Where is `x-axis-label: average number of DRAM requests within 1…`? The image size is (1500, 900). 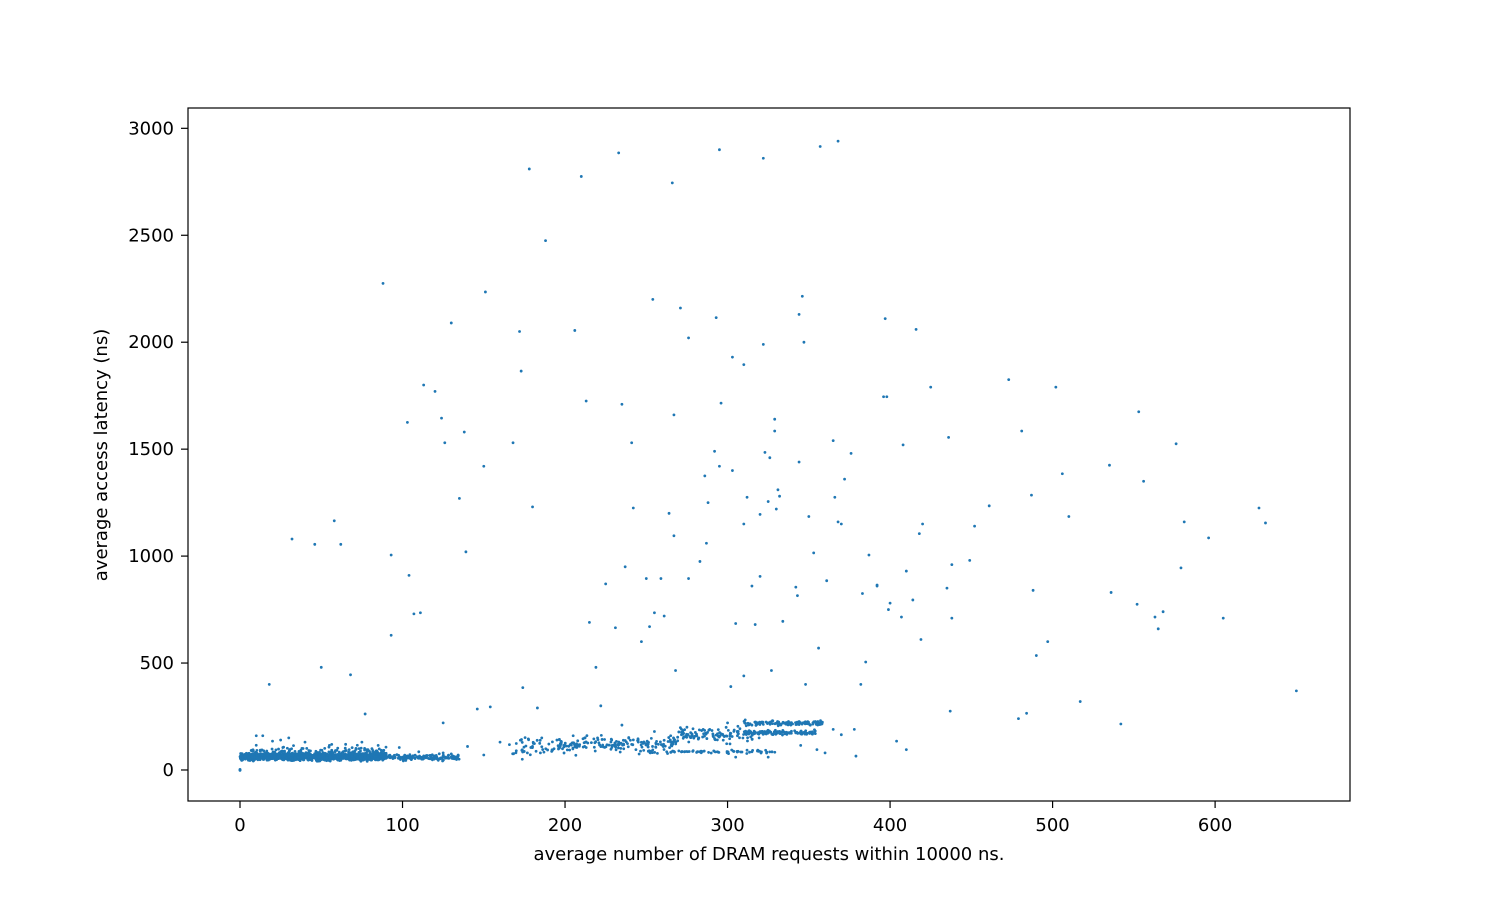
x-axis-label: average number of DRAM requests within 1… is located at coordinates (769, 854).